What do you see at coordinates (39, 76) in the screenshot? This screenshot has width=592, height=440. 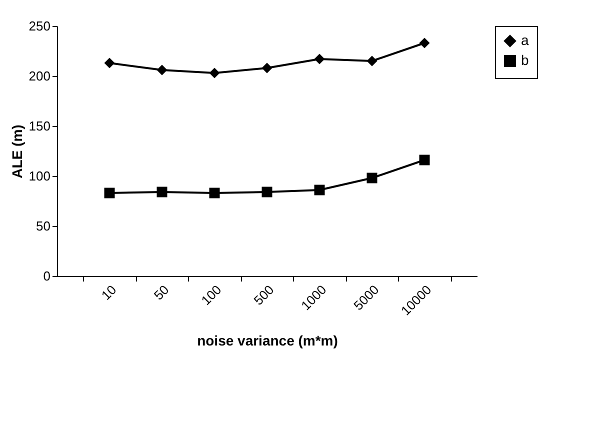 I see `y-tick-label: 200` at bounding box center [39, 76].